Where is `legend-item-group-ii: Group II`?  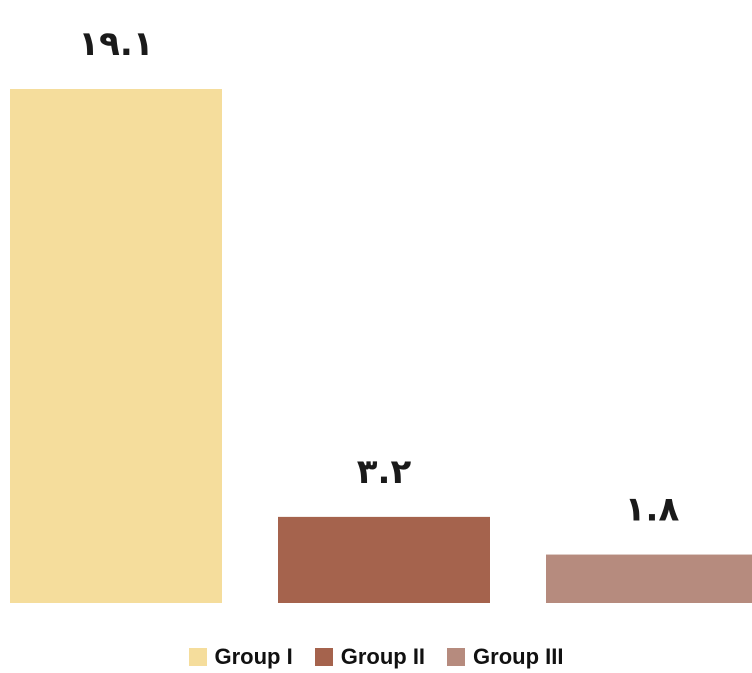 legend-item-group-ii: Group II is located at coordinates (370, 657).